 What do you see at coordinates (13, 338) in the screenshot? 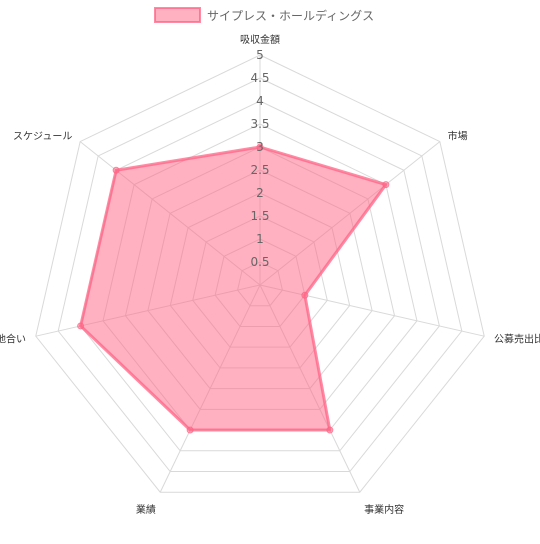
I see `axis-label-5: 地合い` at bounding box center [13, 338].